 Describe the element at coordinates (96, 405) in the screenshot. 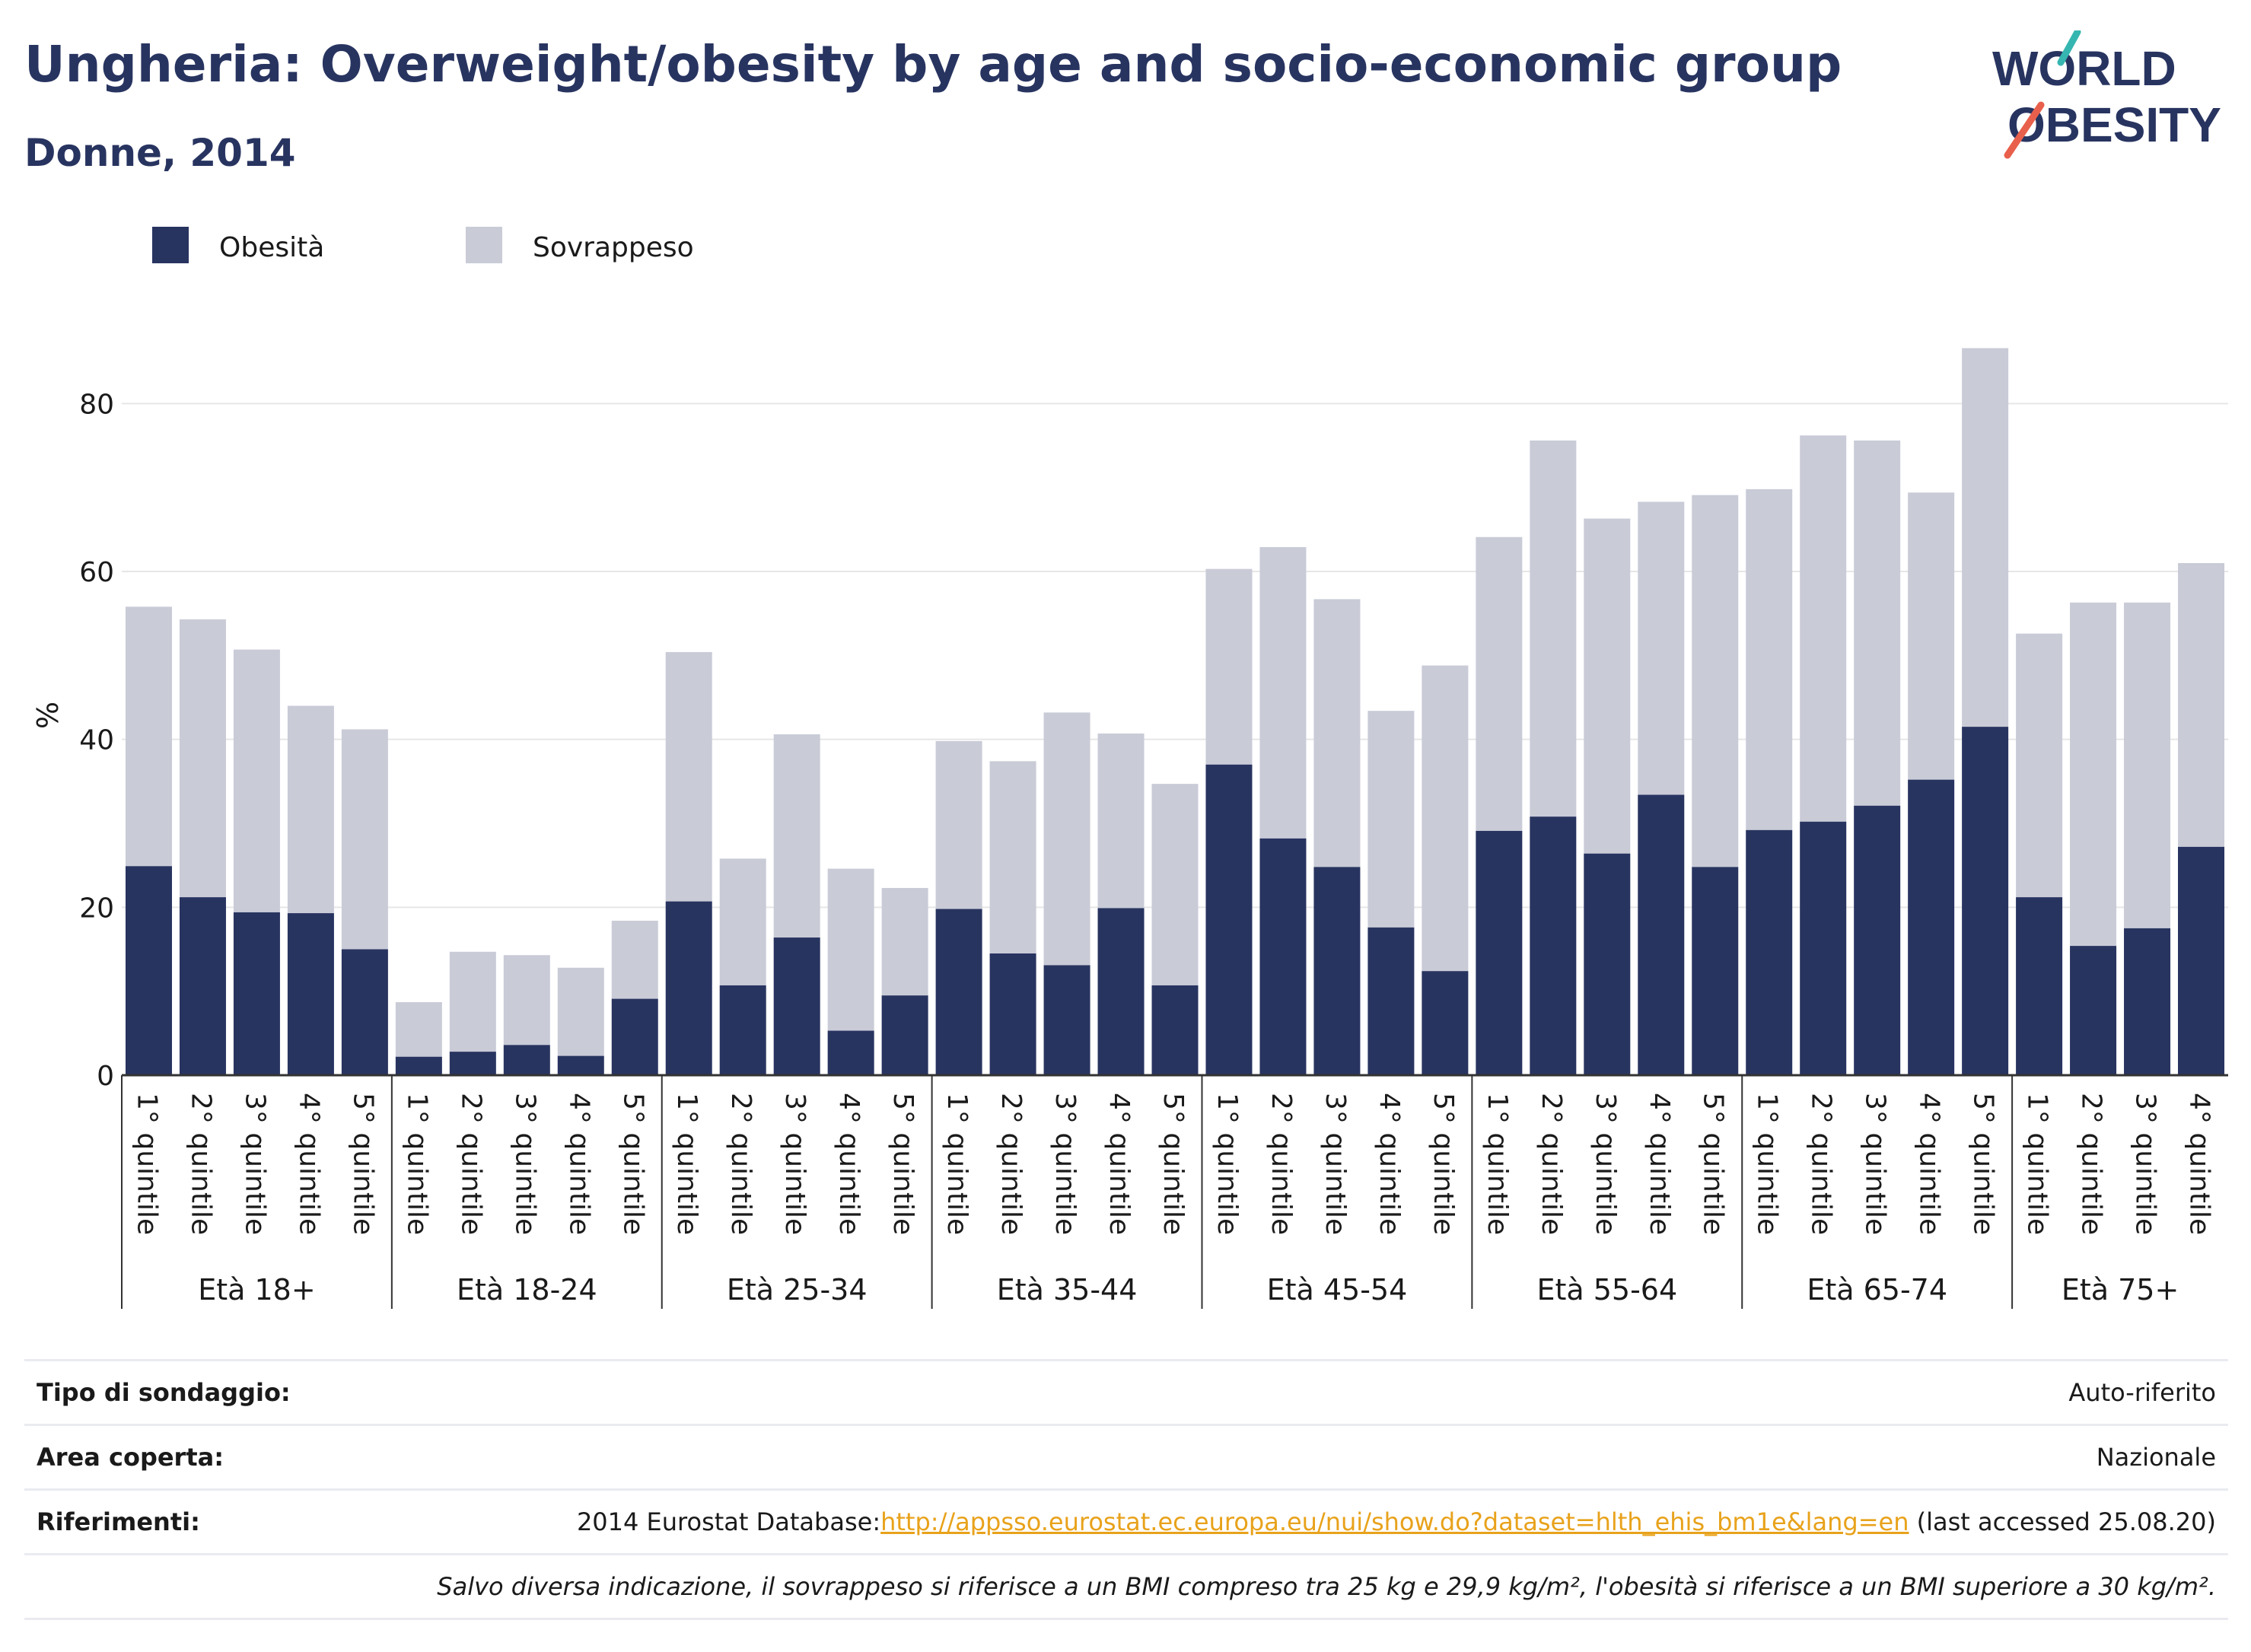

I see `y-tick-label: 80` at that location.